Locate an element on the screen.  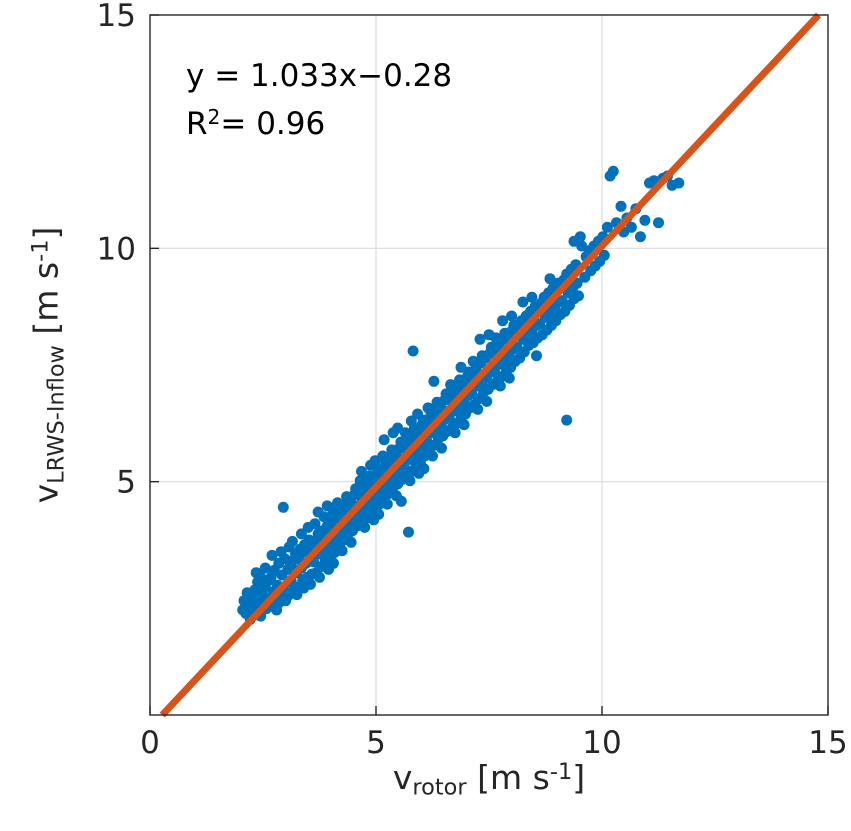
r-squared: R2= 0.96 is located at coordinates (319, 124).